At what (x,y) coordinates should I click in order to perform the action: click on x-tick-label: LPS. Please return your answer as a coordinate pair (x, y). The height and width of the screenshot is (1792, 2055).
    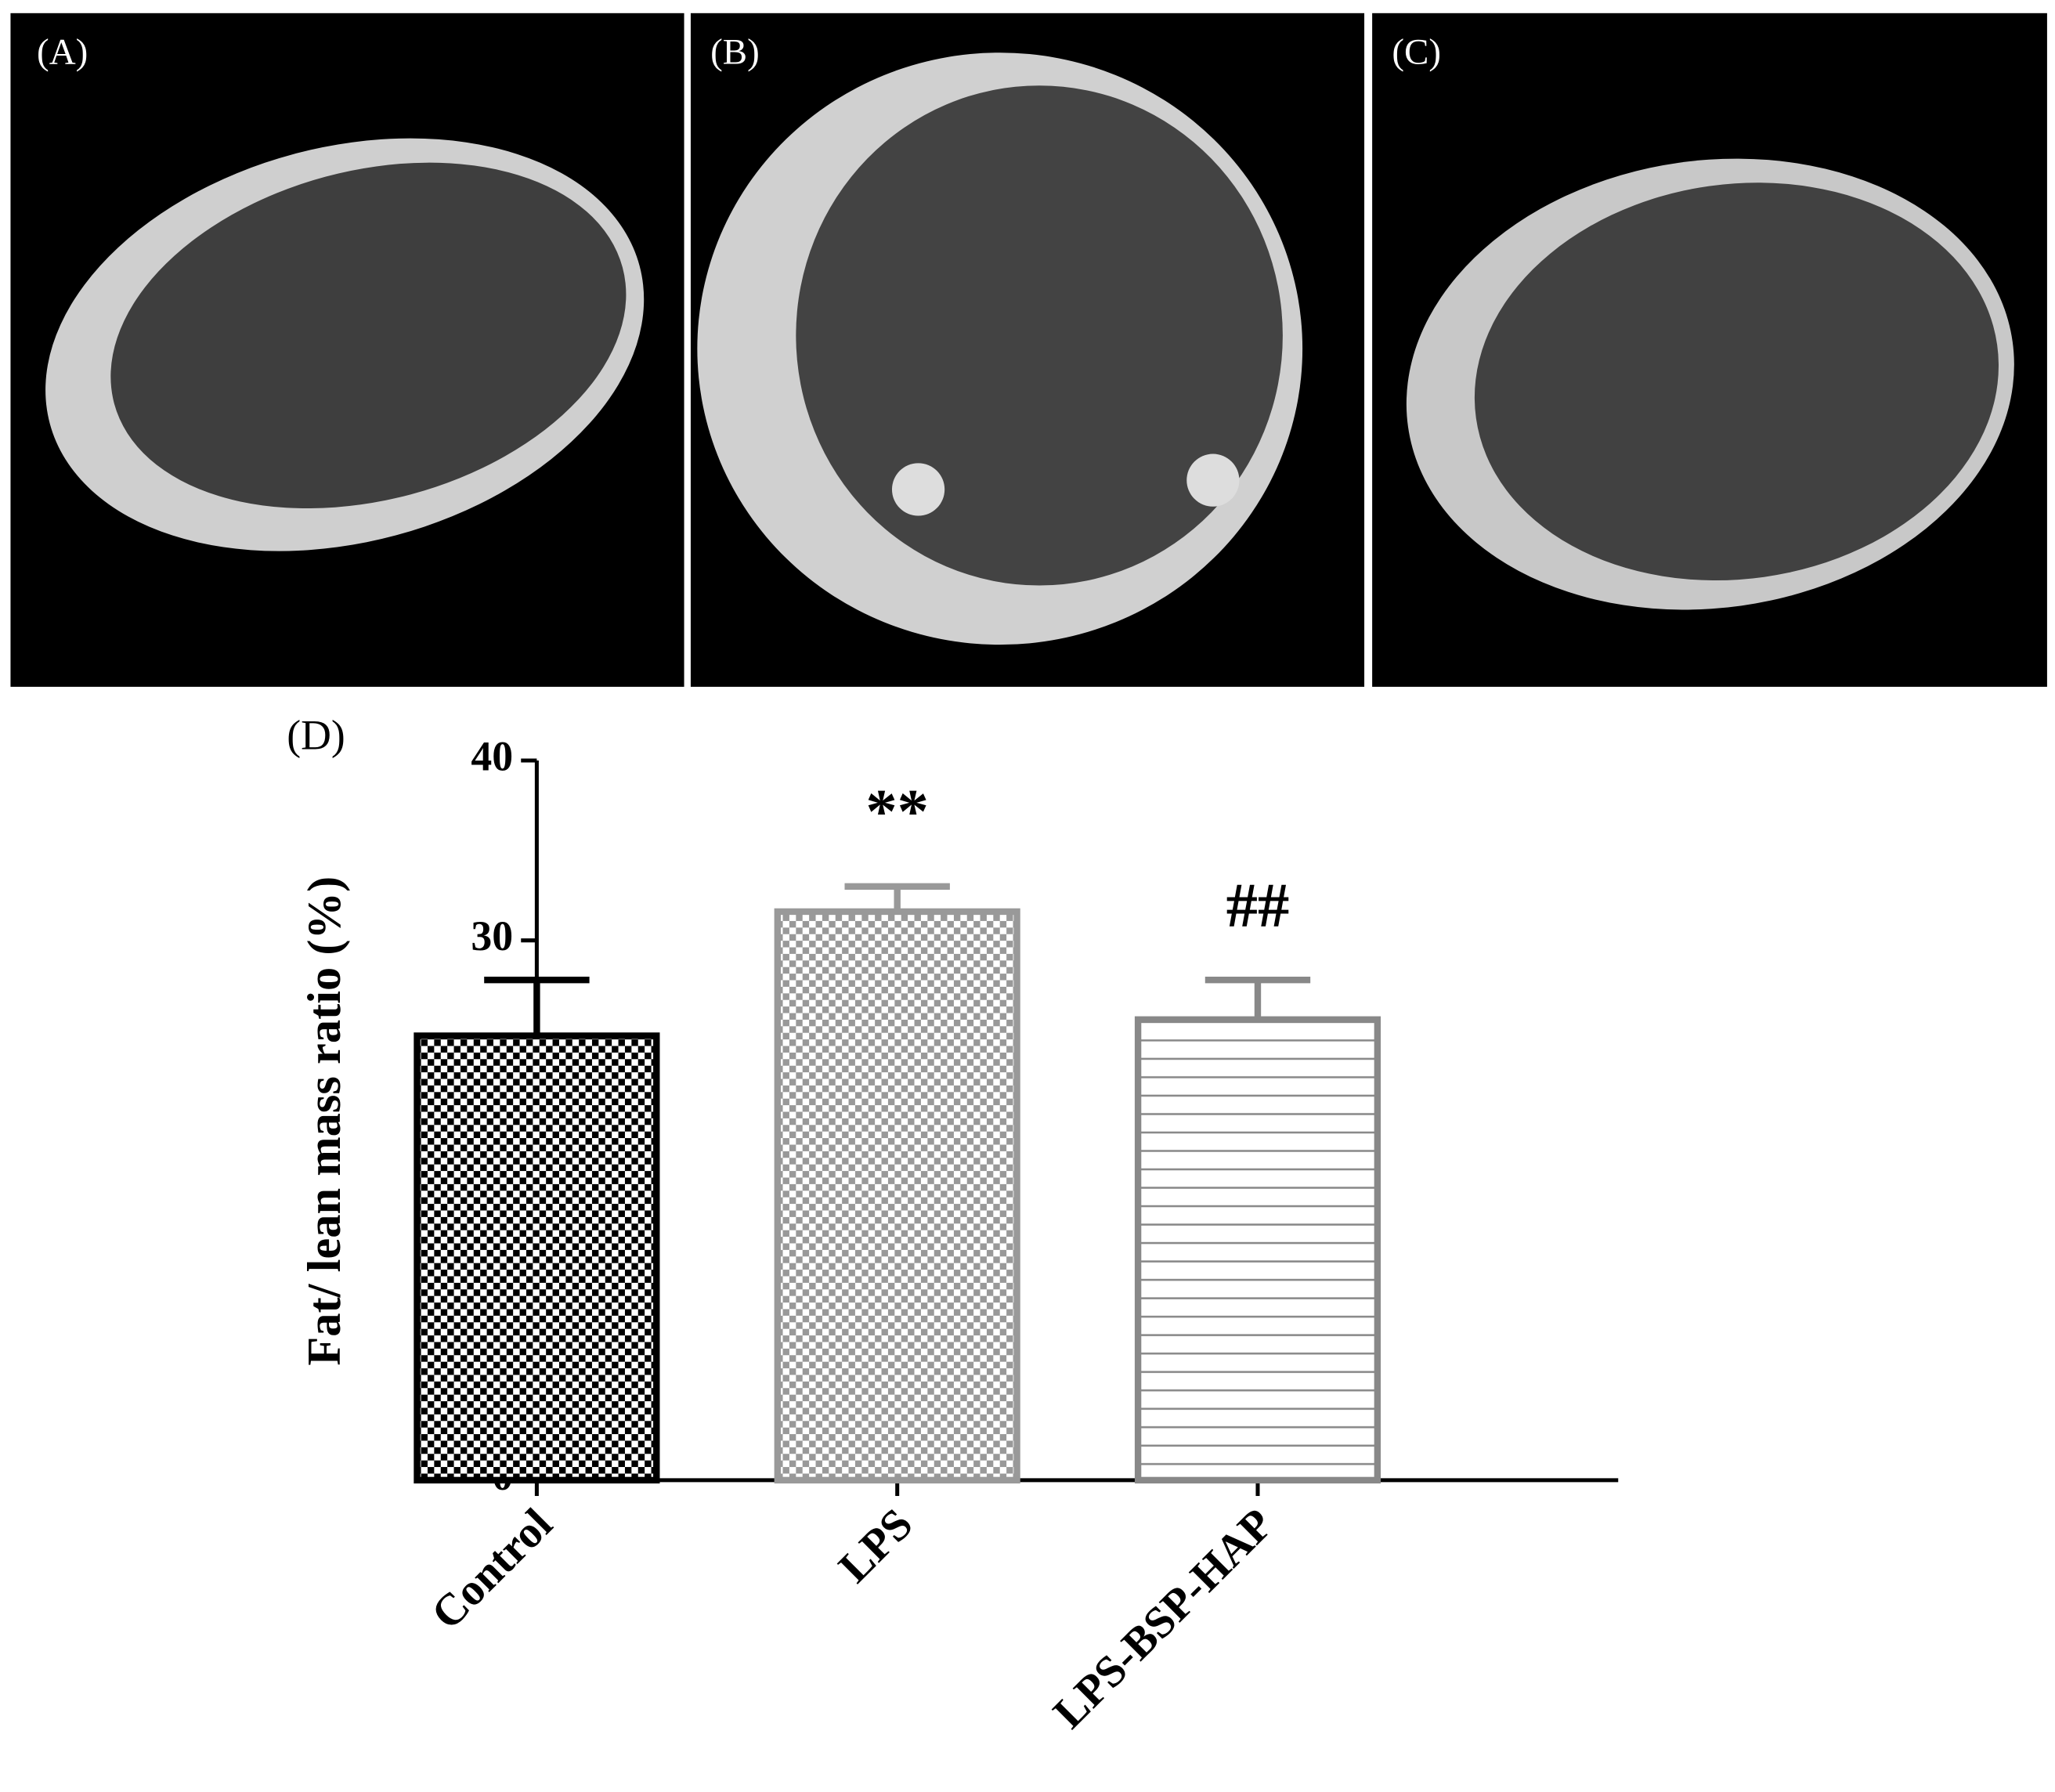
    Looking at the image, I should click on (876, 1545).